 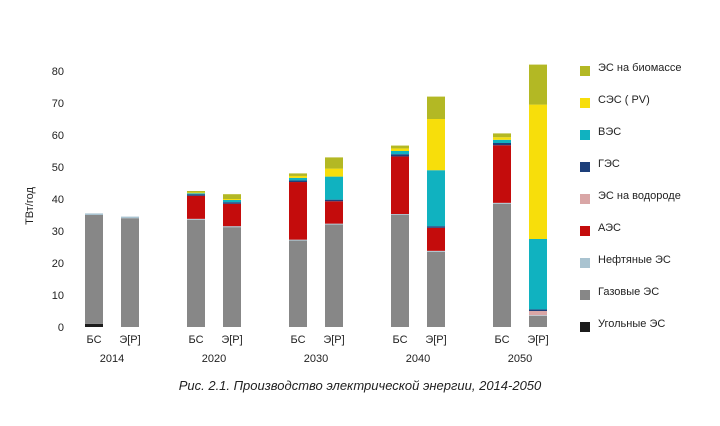 What do you see at coordinates (609, 164) in the screenshot?
I see `legend-label: ГЭС` at bounding box center [609, 164].